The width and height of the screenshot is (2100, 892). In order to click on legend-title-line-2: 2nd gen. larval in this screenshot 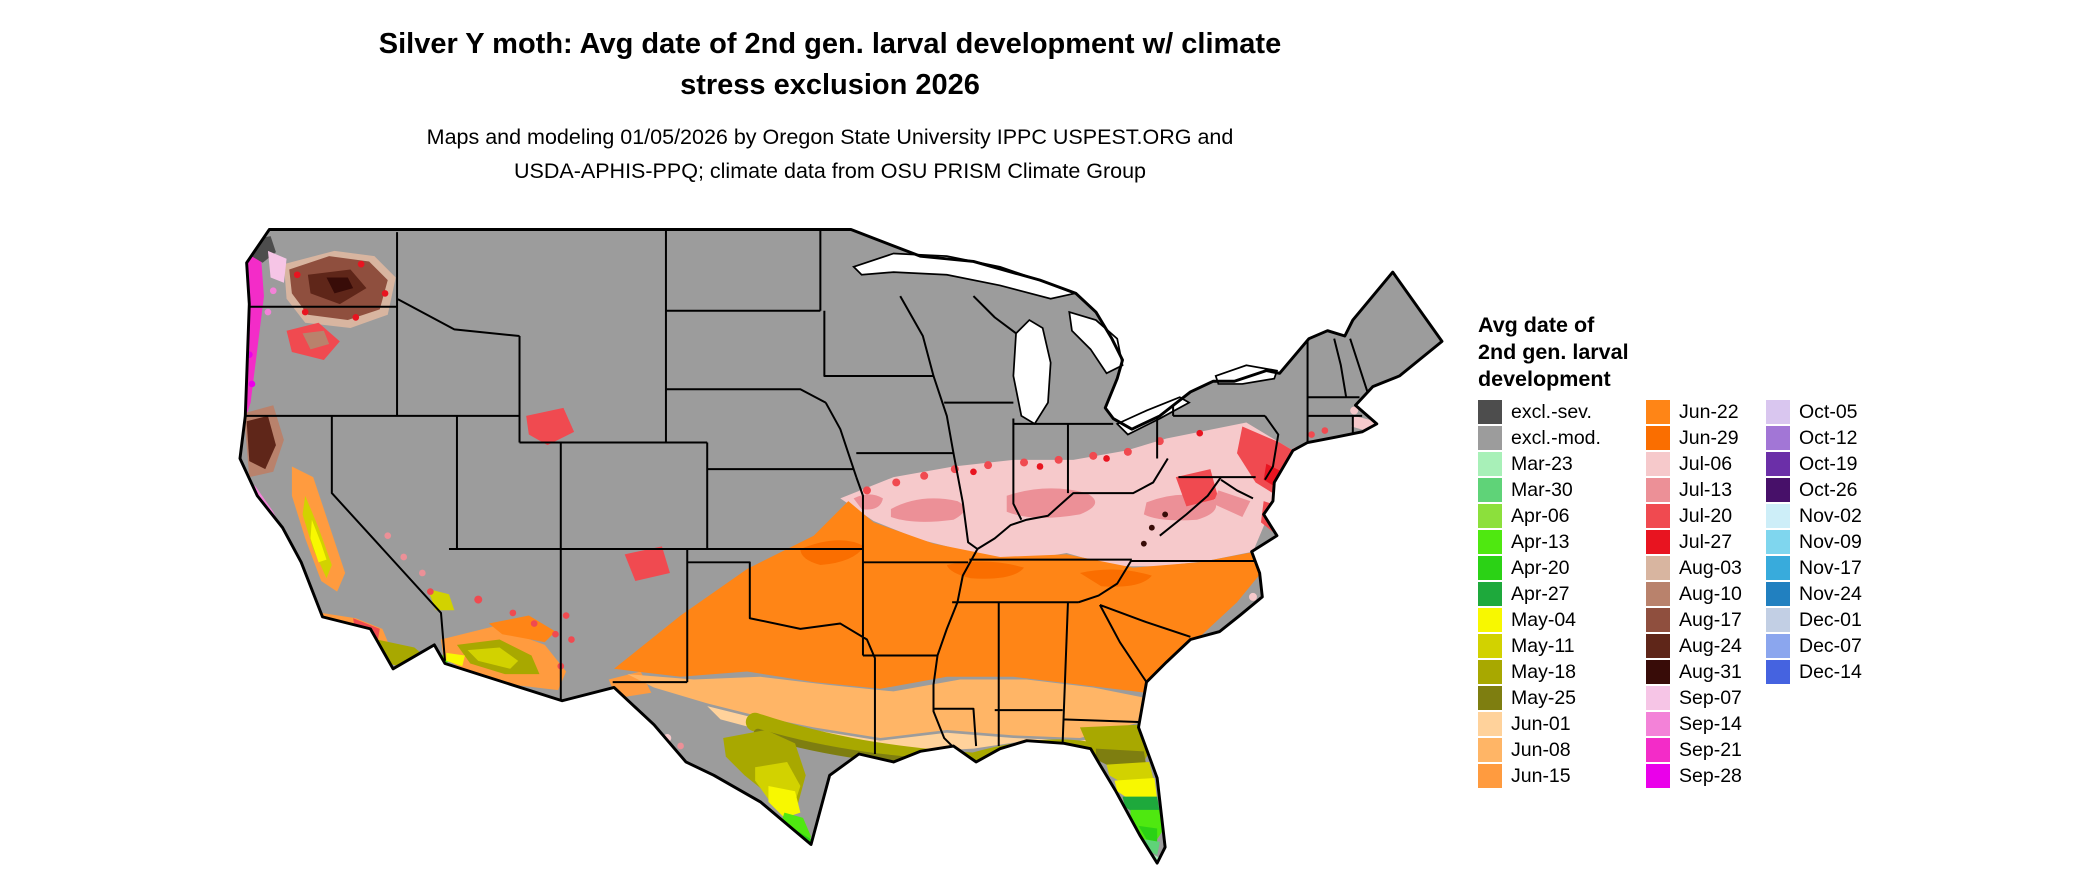, I will do `click(1553, 352)`.